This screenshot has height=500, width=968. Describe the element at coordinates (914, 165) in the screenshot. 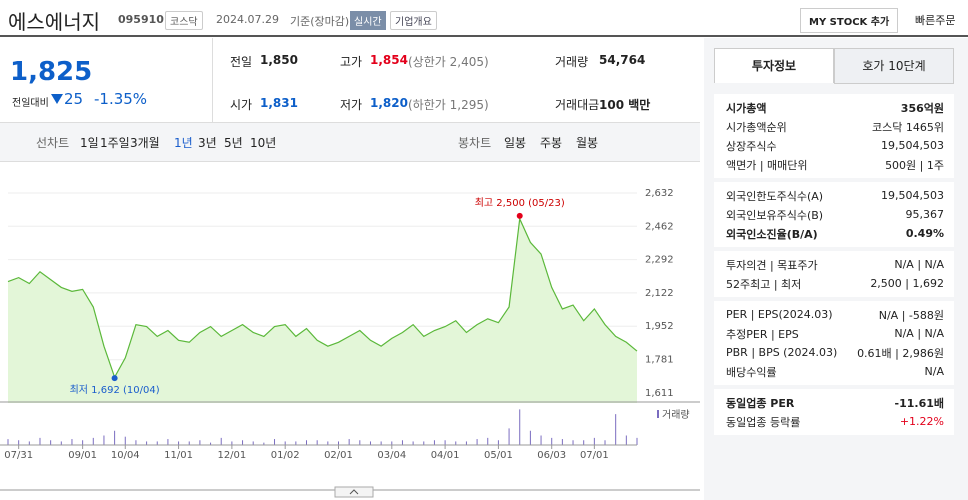

I see `side-value: 500원 | 1주` at that location.